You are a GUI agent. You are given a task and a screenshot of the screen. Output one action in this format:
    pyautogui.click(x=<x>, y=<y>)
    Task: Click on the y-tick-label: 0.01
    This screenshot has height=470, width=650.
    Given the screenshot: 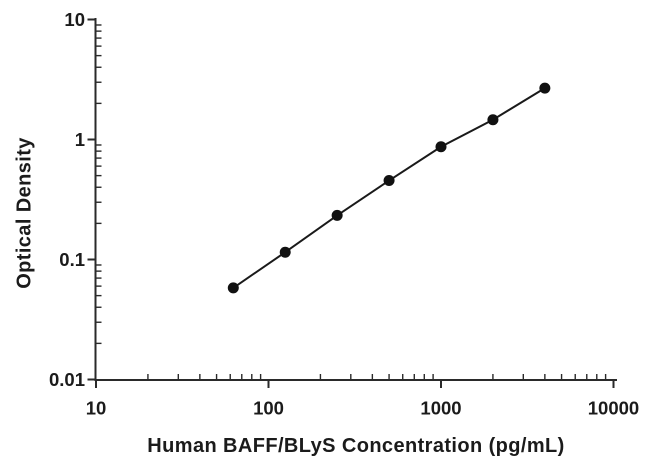 What is the action you would take?
    pyautogui.click(x=67, y=379)
    